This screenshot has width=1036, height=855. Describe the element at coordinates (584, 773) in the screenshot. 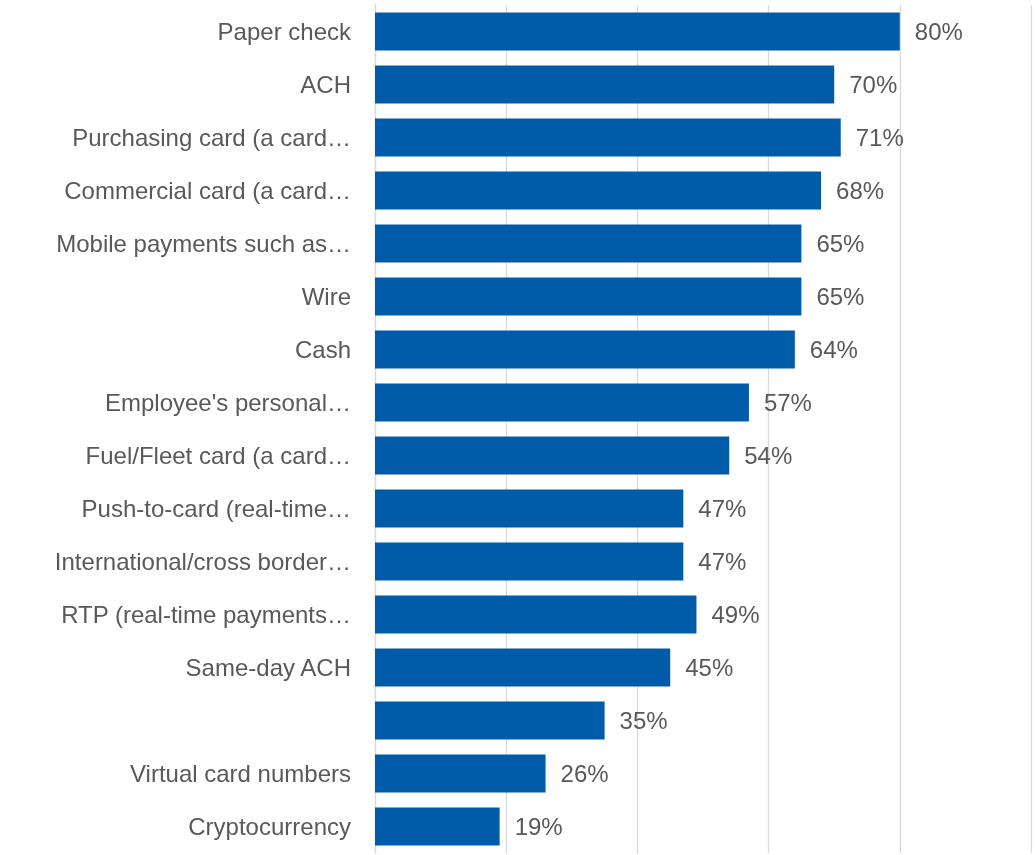

I see `data-label: 26%` at that location.